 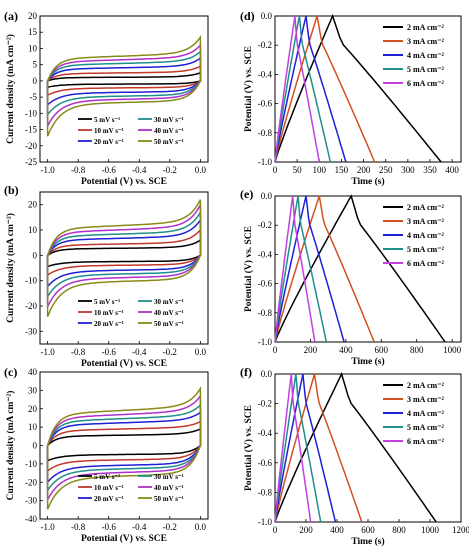 What do you see at coordinates (139, 170) in the screenshot?
I see `x-tick-label: -0.4` at bounding box center [139, 170].